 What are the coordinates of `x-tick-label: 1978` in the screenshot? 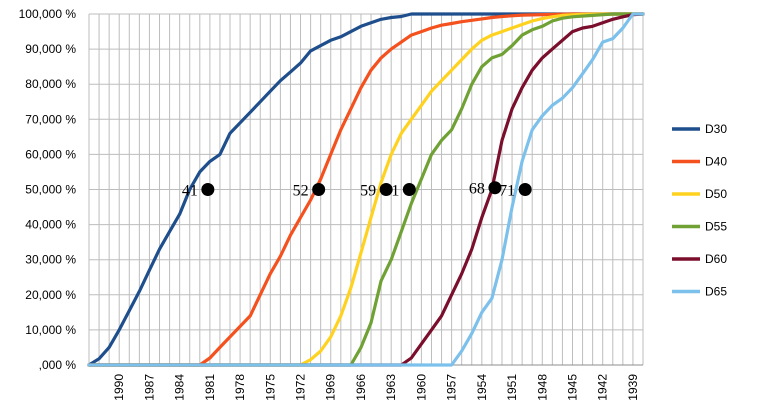 It's located at (240, 387).